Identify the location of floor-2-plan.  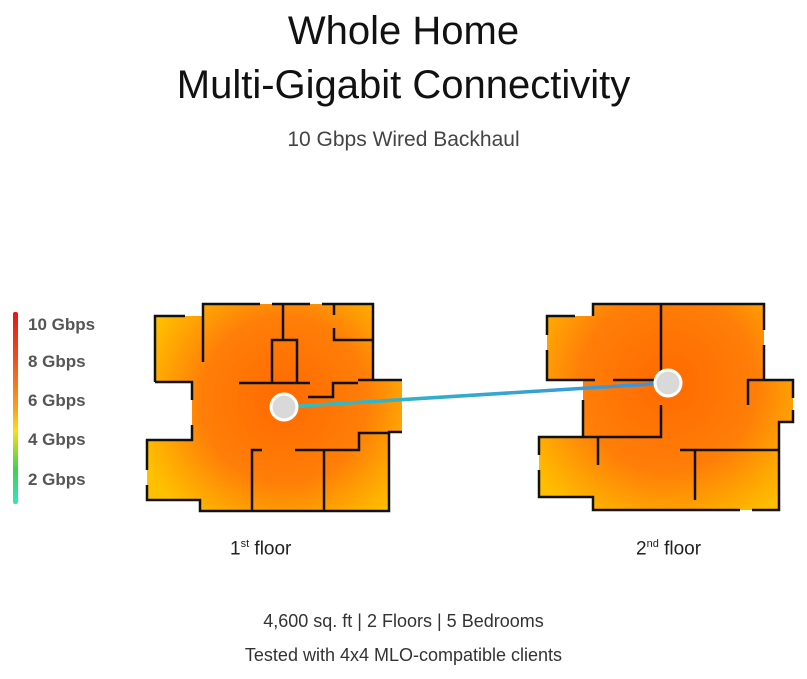
(666, 407).